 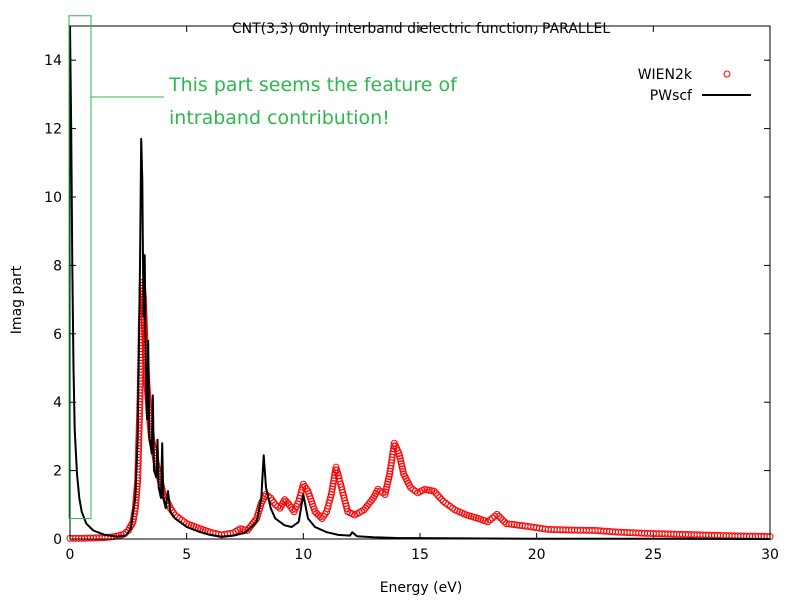 I want to click on legend-label-pwscf: PWscf, so click(x=671, y=96).